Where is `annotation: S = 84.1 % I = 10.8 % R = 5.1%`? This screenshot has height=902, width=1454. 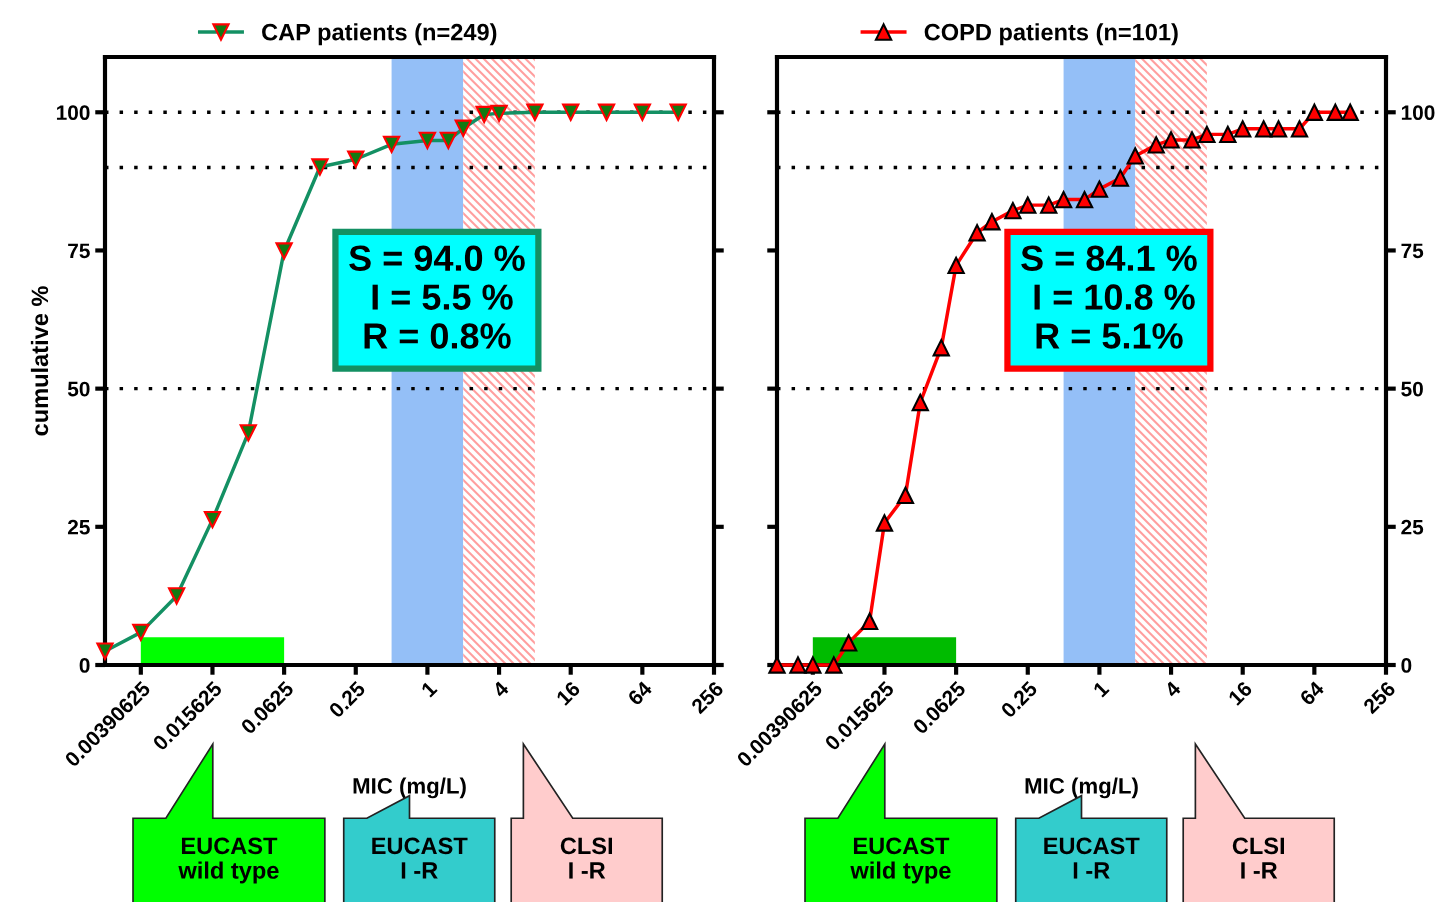
annotation: S = 84.1 % I = 10.8 % R = 5.1% is located at coordinates (1109, 297).